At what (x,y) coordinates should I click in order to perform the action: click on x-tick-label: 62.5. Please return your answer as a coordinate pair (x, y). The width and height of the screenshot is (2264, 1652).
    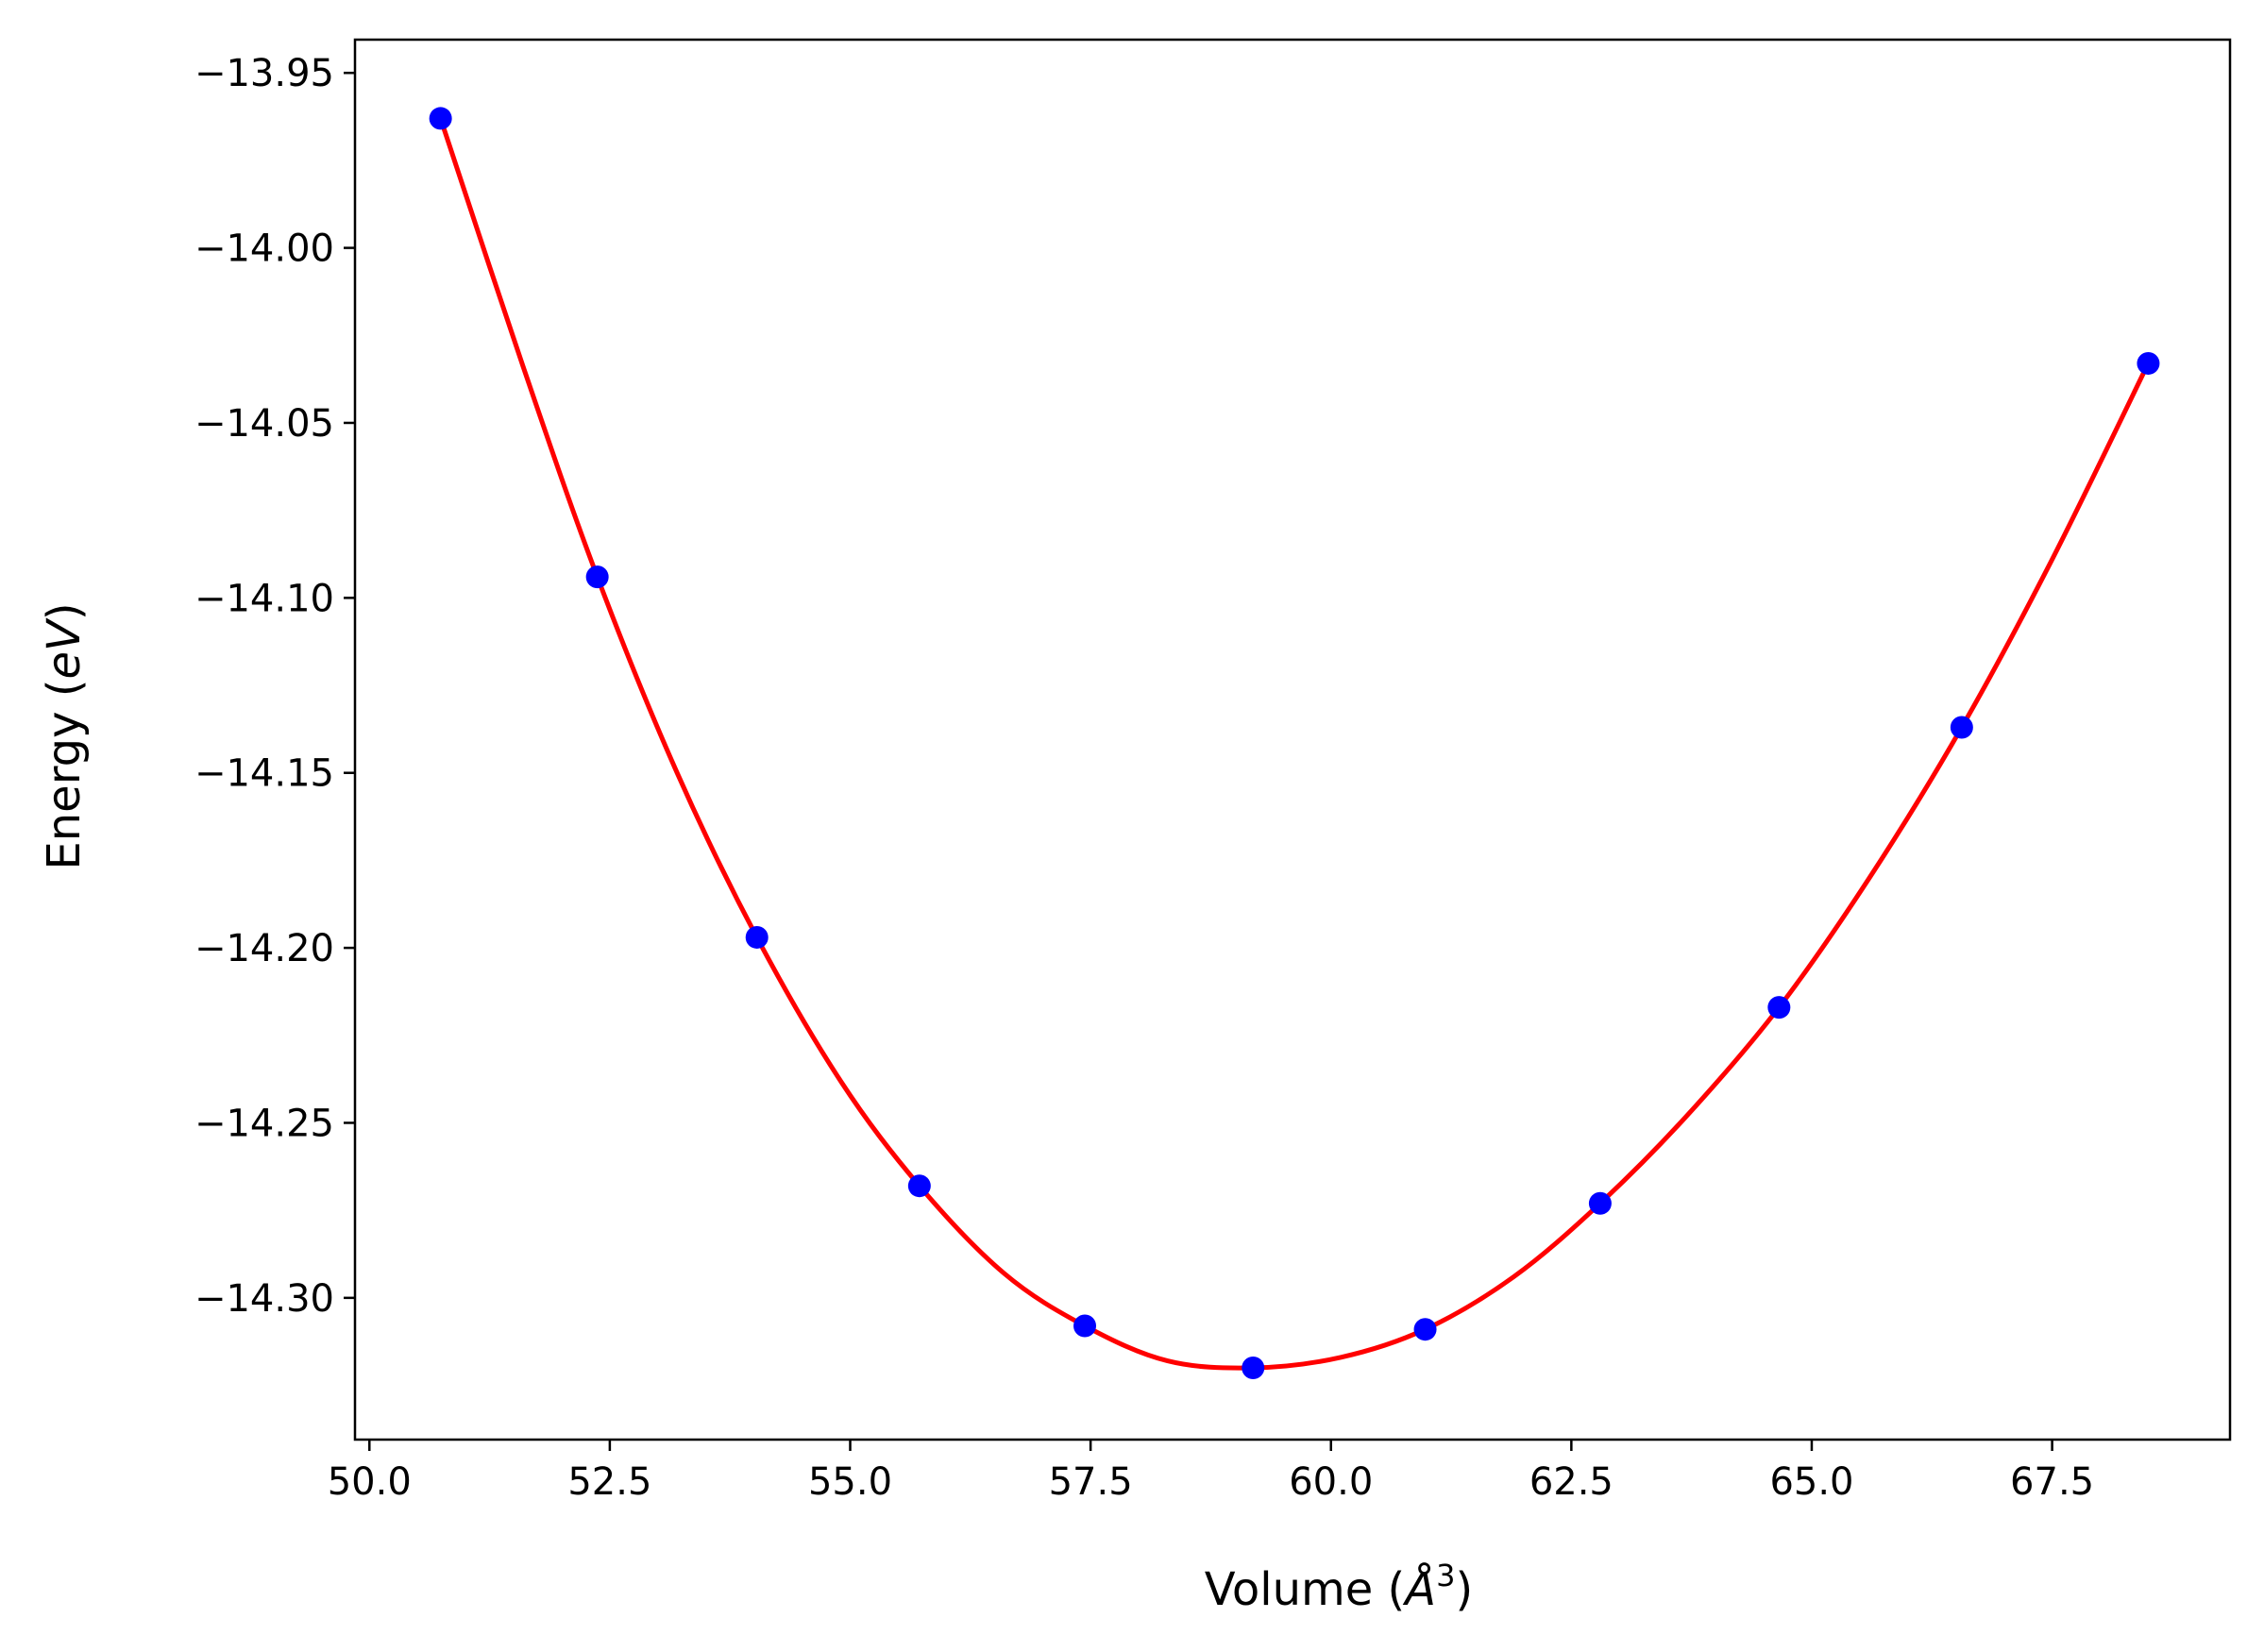
    Looking at the image, I should click on (1571, 1482).